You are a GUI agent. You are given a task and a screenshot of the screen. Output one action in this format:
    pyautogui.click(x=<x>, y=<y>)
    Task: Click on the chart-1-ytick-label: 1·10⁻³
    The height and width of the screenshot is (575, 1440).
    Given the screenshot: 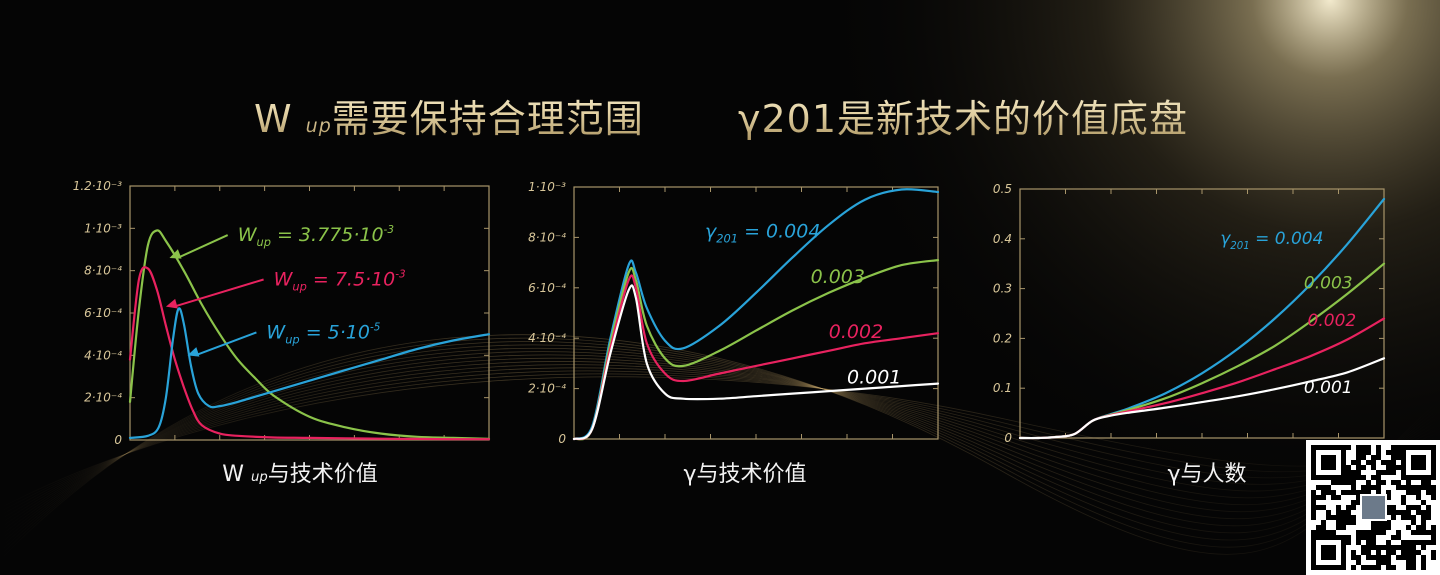 What is the action you would take?
    pyautogui.click(x=103, y=228)
    